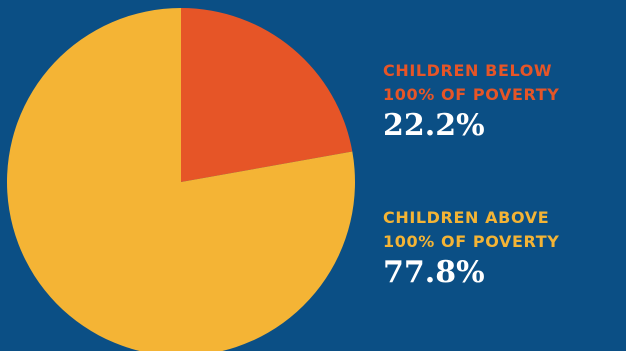 The height and width of the screenshot is (351, 626). I want to click on legend-entry-above-poverty: CHILDREN ABOVE 100% OF POVERTY 77.8%, so click(503, 248).